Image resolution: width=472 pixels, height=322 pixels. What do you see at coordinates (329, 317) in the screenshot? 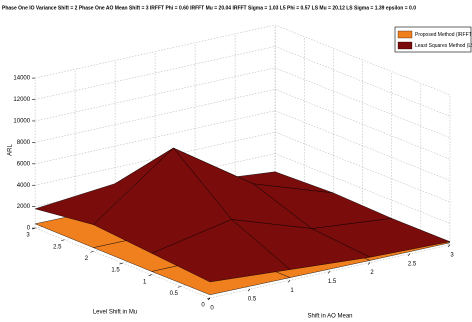
I see `x-axis-label: Shift in AO Mean` at bounding box center [329, 317].